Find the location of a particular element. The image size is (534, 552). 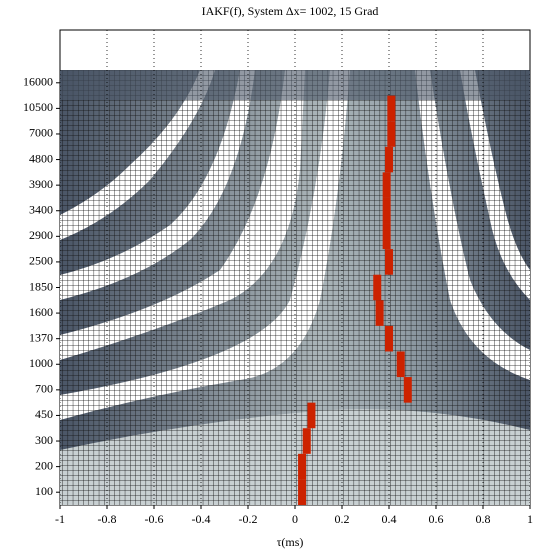

x-tick-label: 0.4 is located at coordinates (389, 519).